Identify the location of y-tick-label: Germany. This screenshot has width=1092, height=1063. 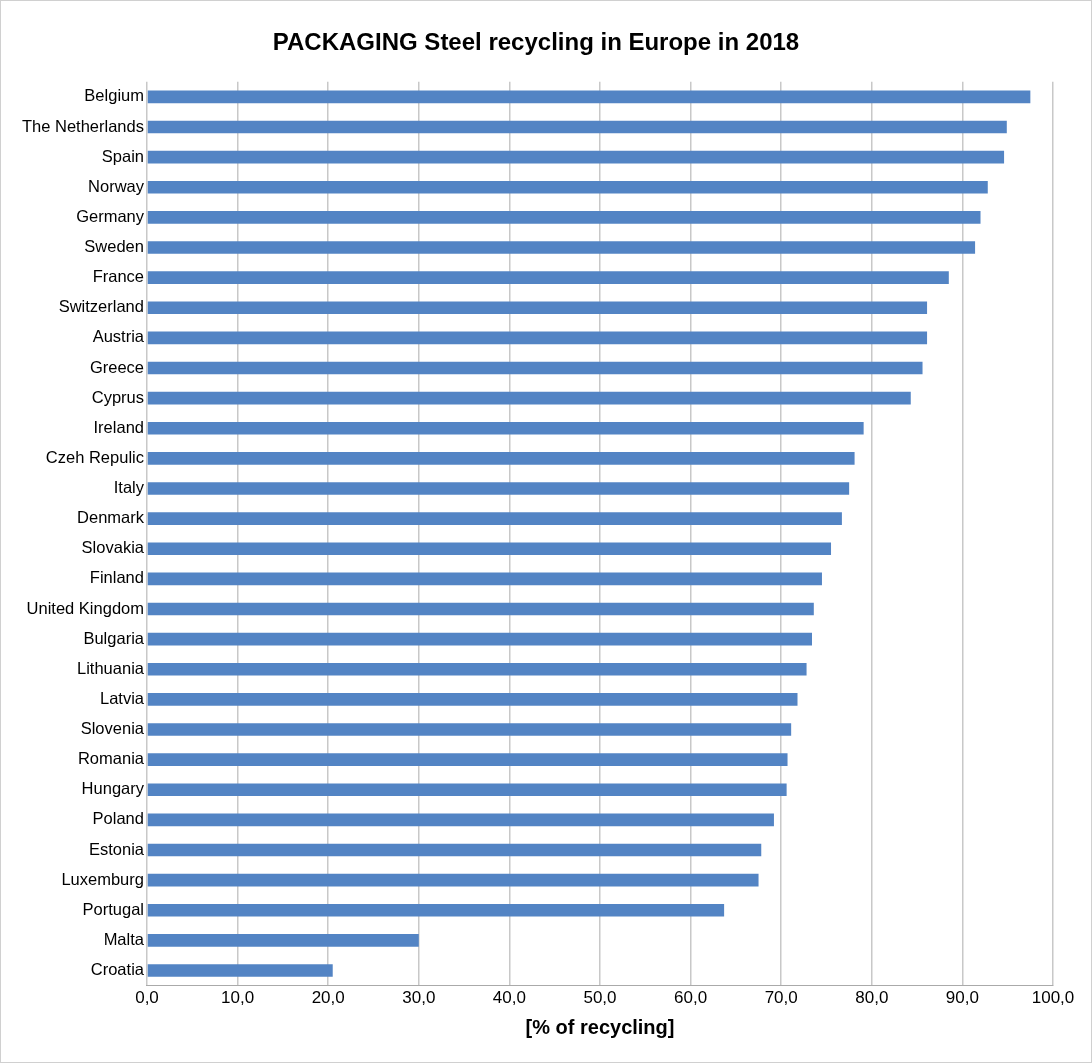
(110, 215).